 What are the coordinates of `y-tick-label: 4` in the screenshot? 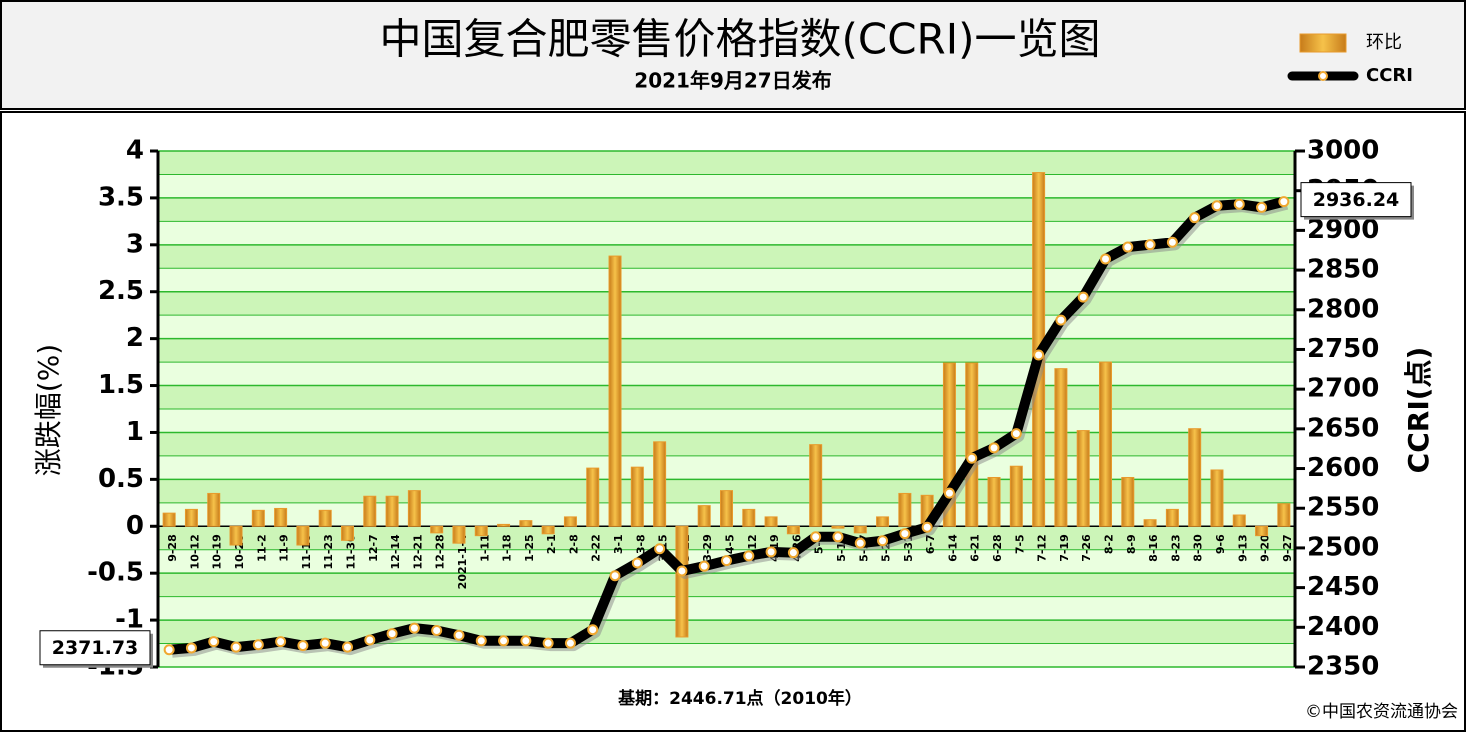 It's located at (135, 151).